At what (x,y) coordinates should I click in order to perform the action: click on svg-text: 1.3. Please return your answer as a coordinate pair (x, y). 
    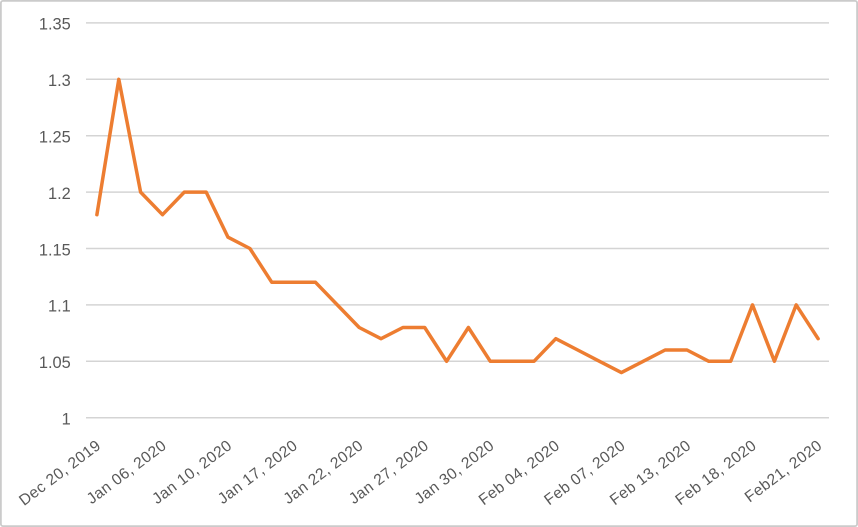
    Looking at the image, I should click on (59, 81).